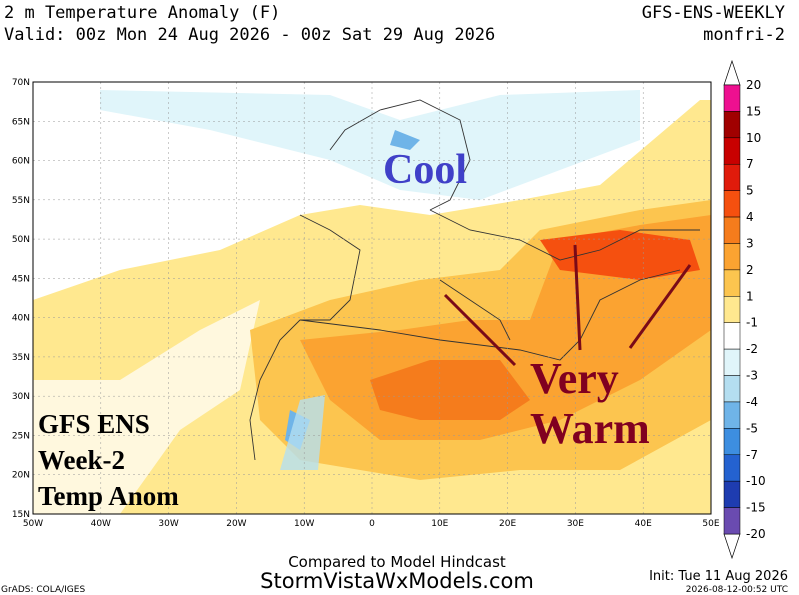 This screenshot has height=595, width=799. Describe the element at coordinates (752, 428) in the screenshot. I see `colorbar-label: -5` at that location.